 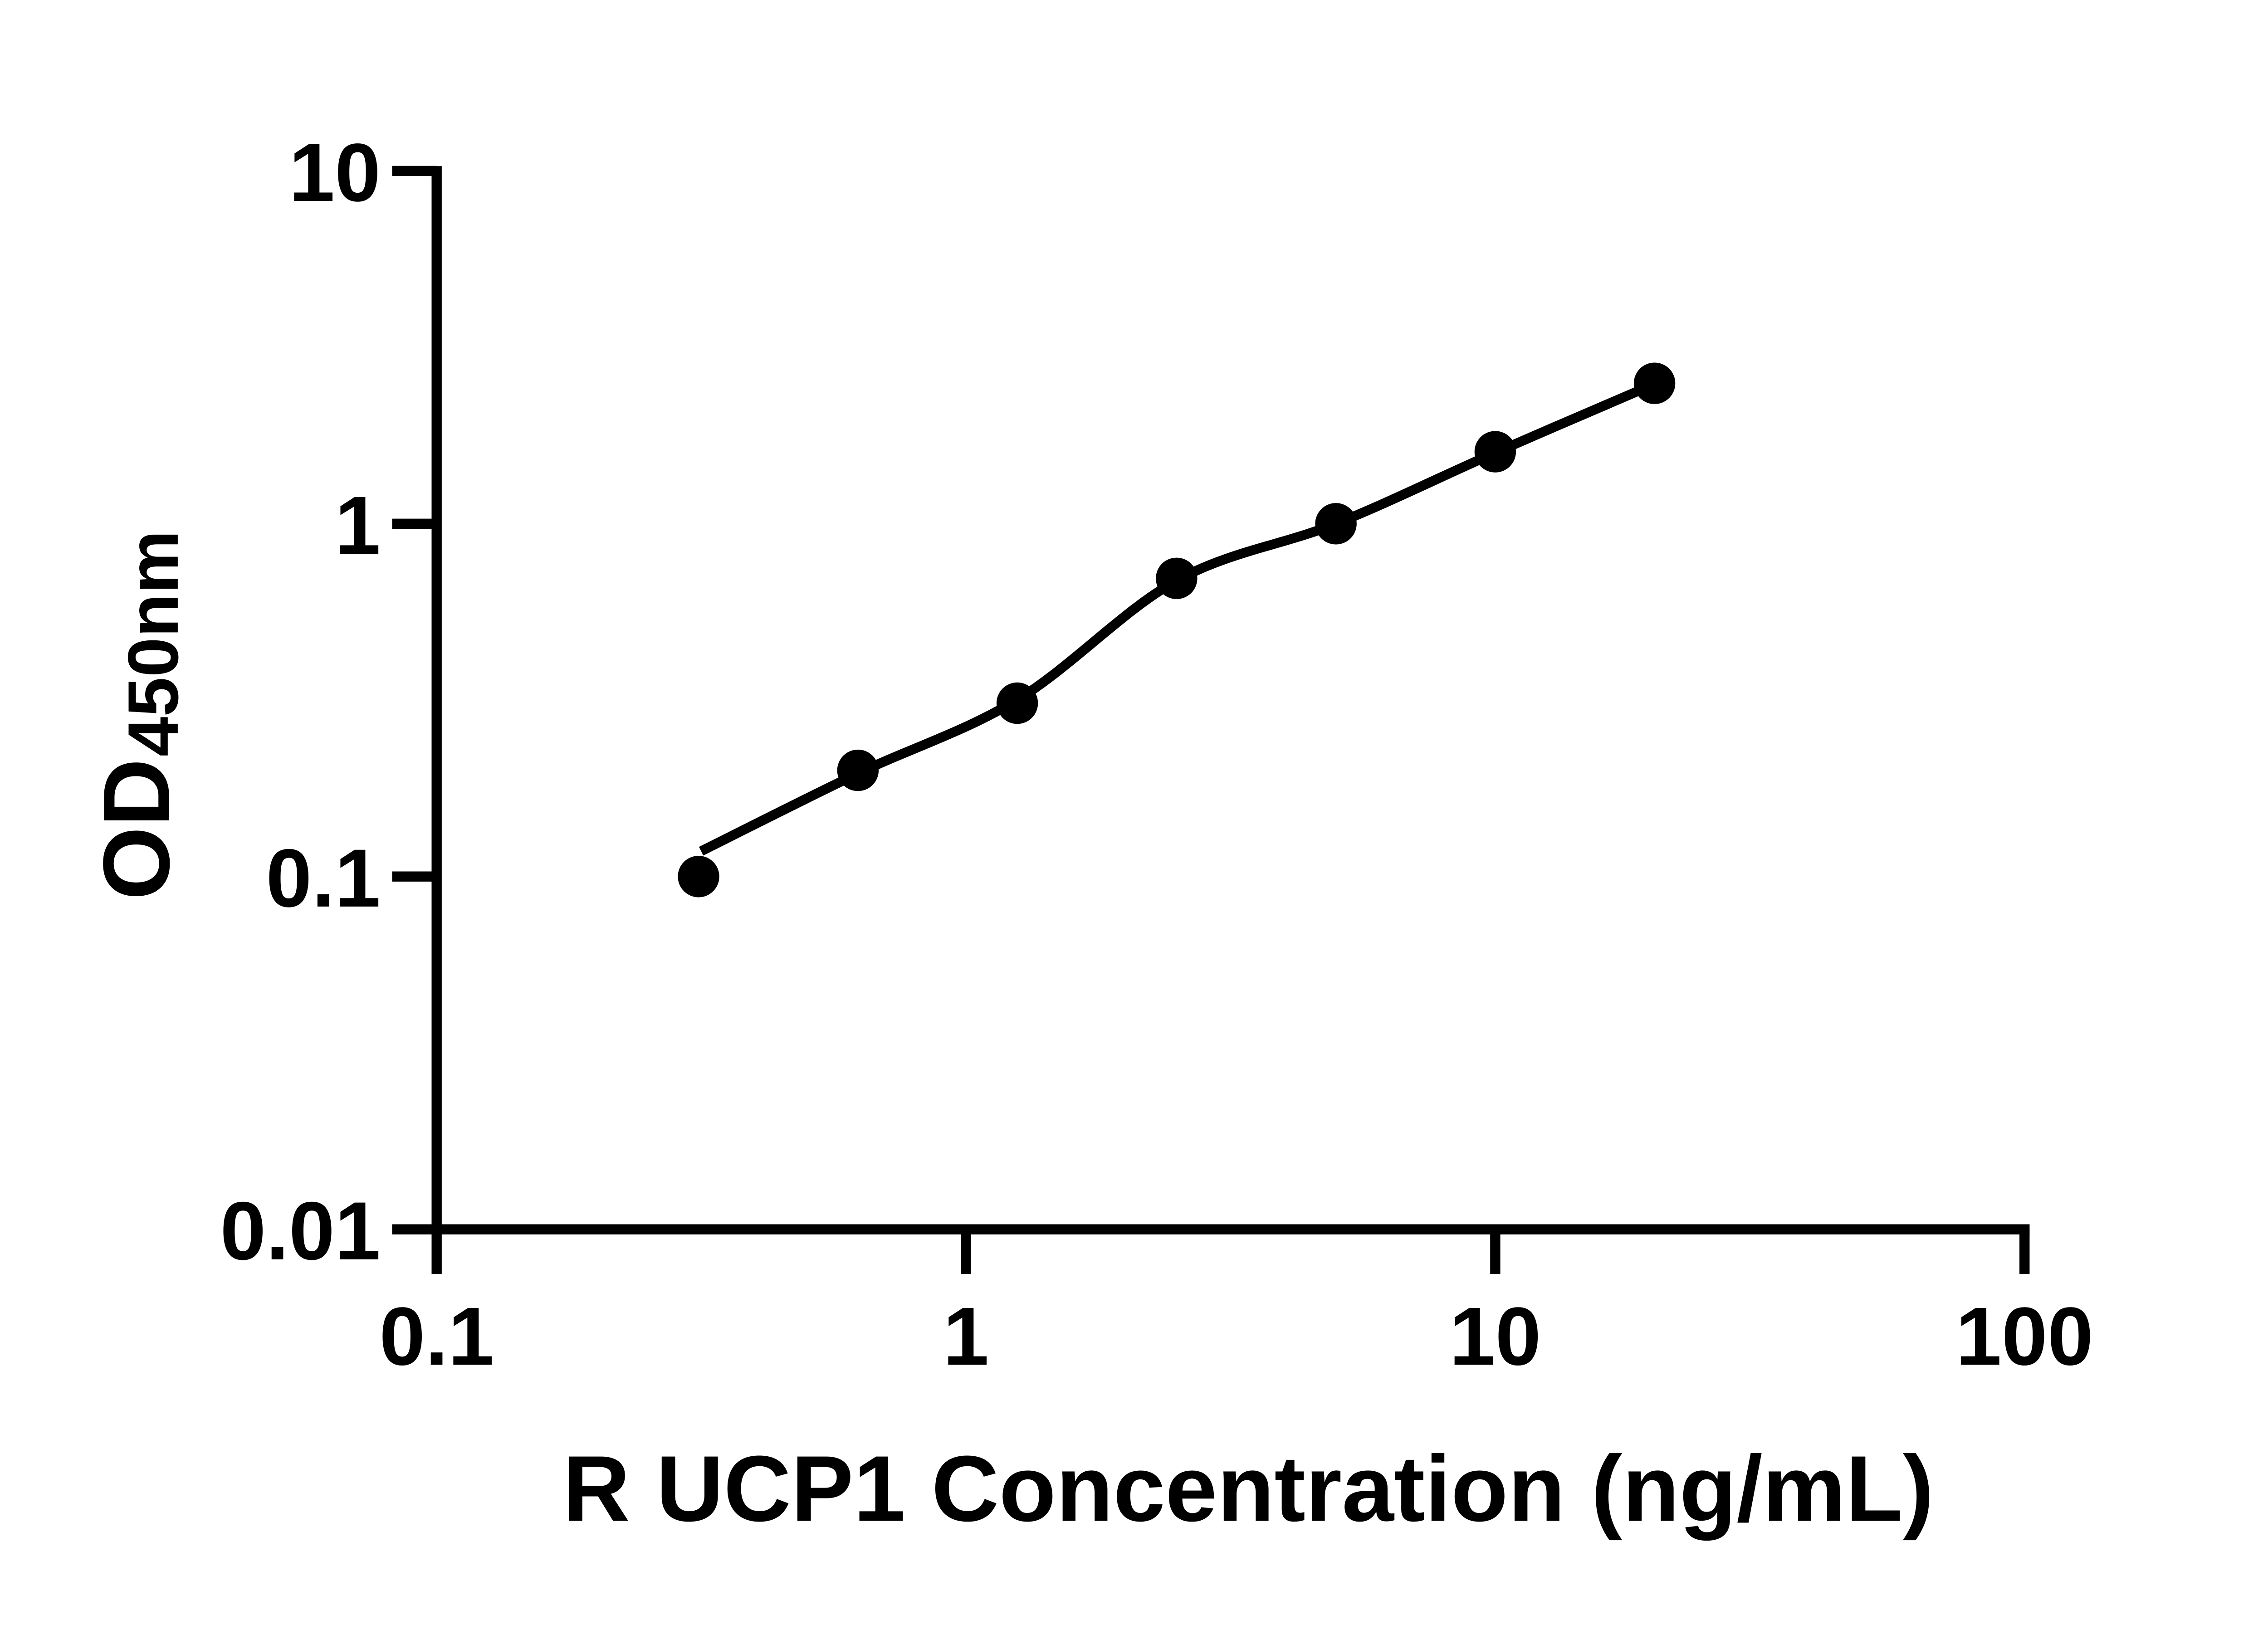 What do you see at coordinates (137, 829) in the screenshot?
I see `y-axis-title-main: OD` at bounding box center [137, 829].